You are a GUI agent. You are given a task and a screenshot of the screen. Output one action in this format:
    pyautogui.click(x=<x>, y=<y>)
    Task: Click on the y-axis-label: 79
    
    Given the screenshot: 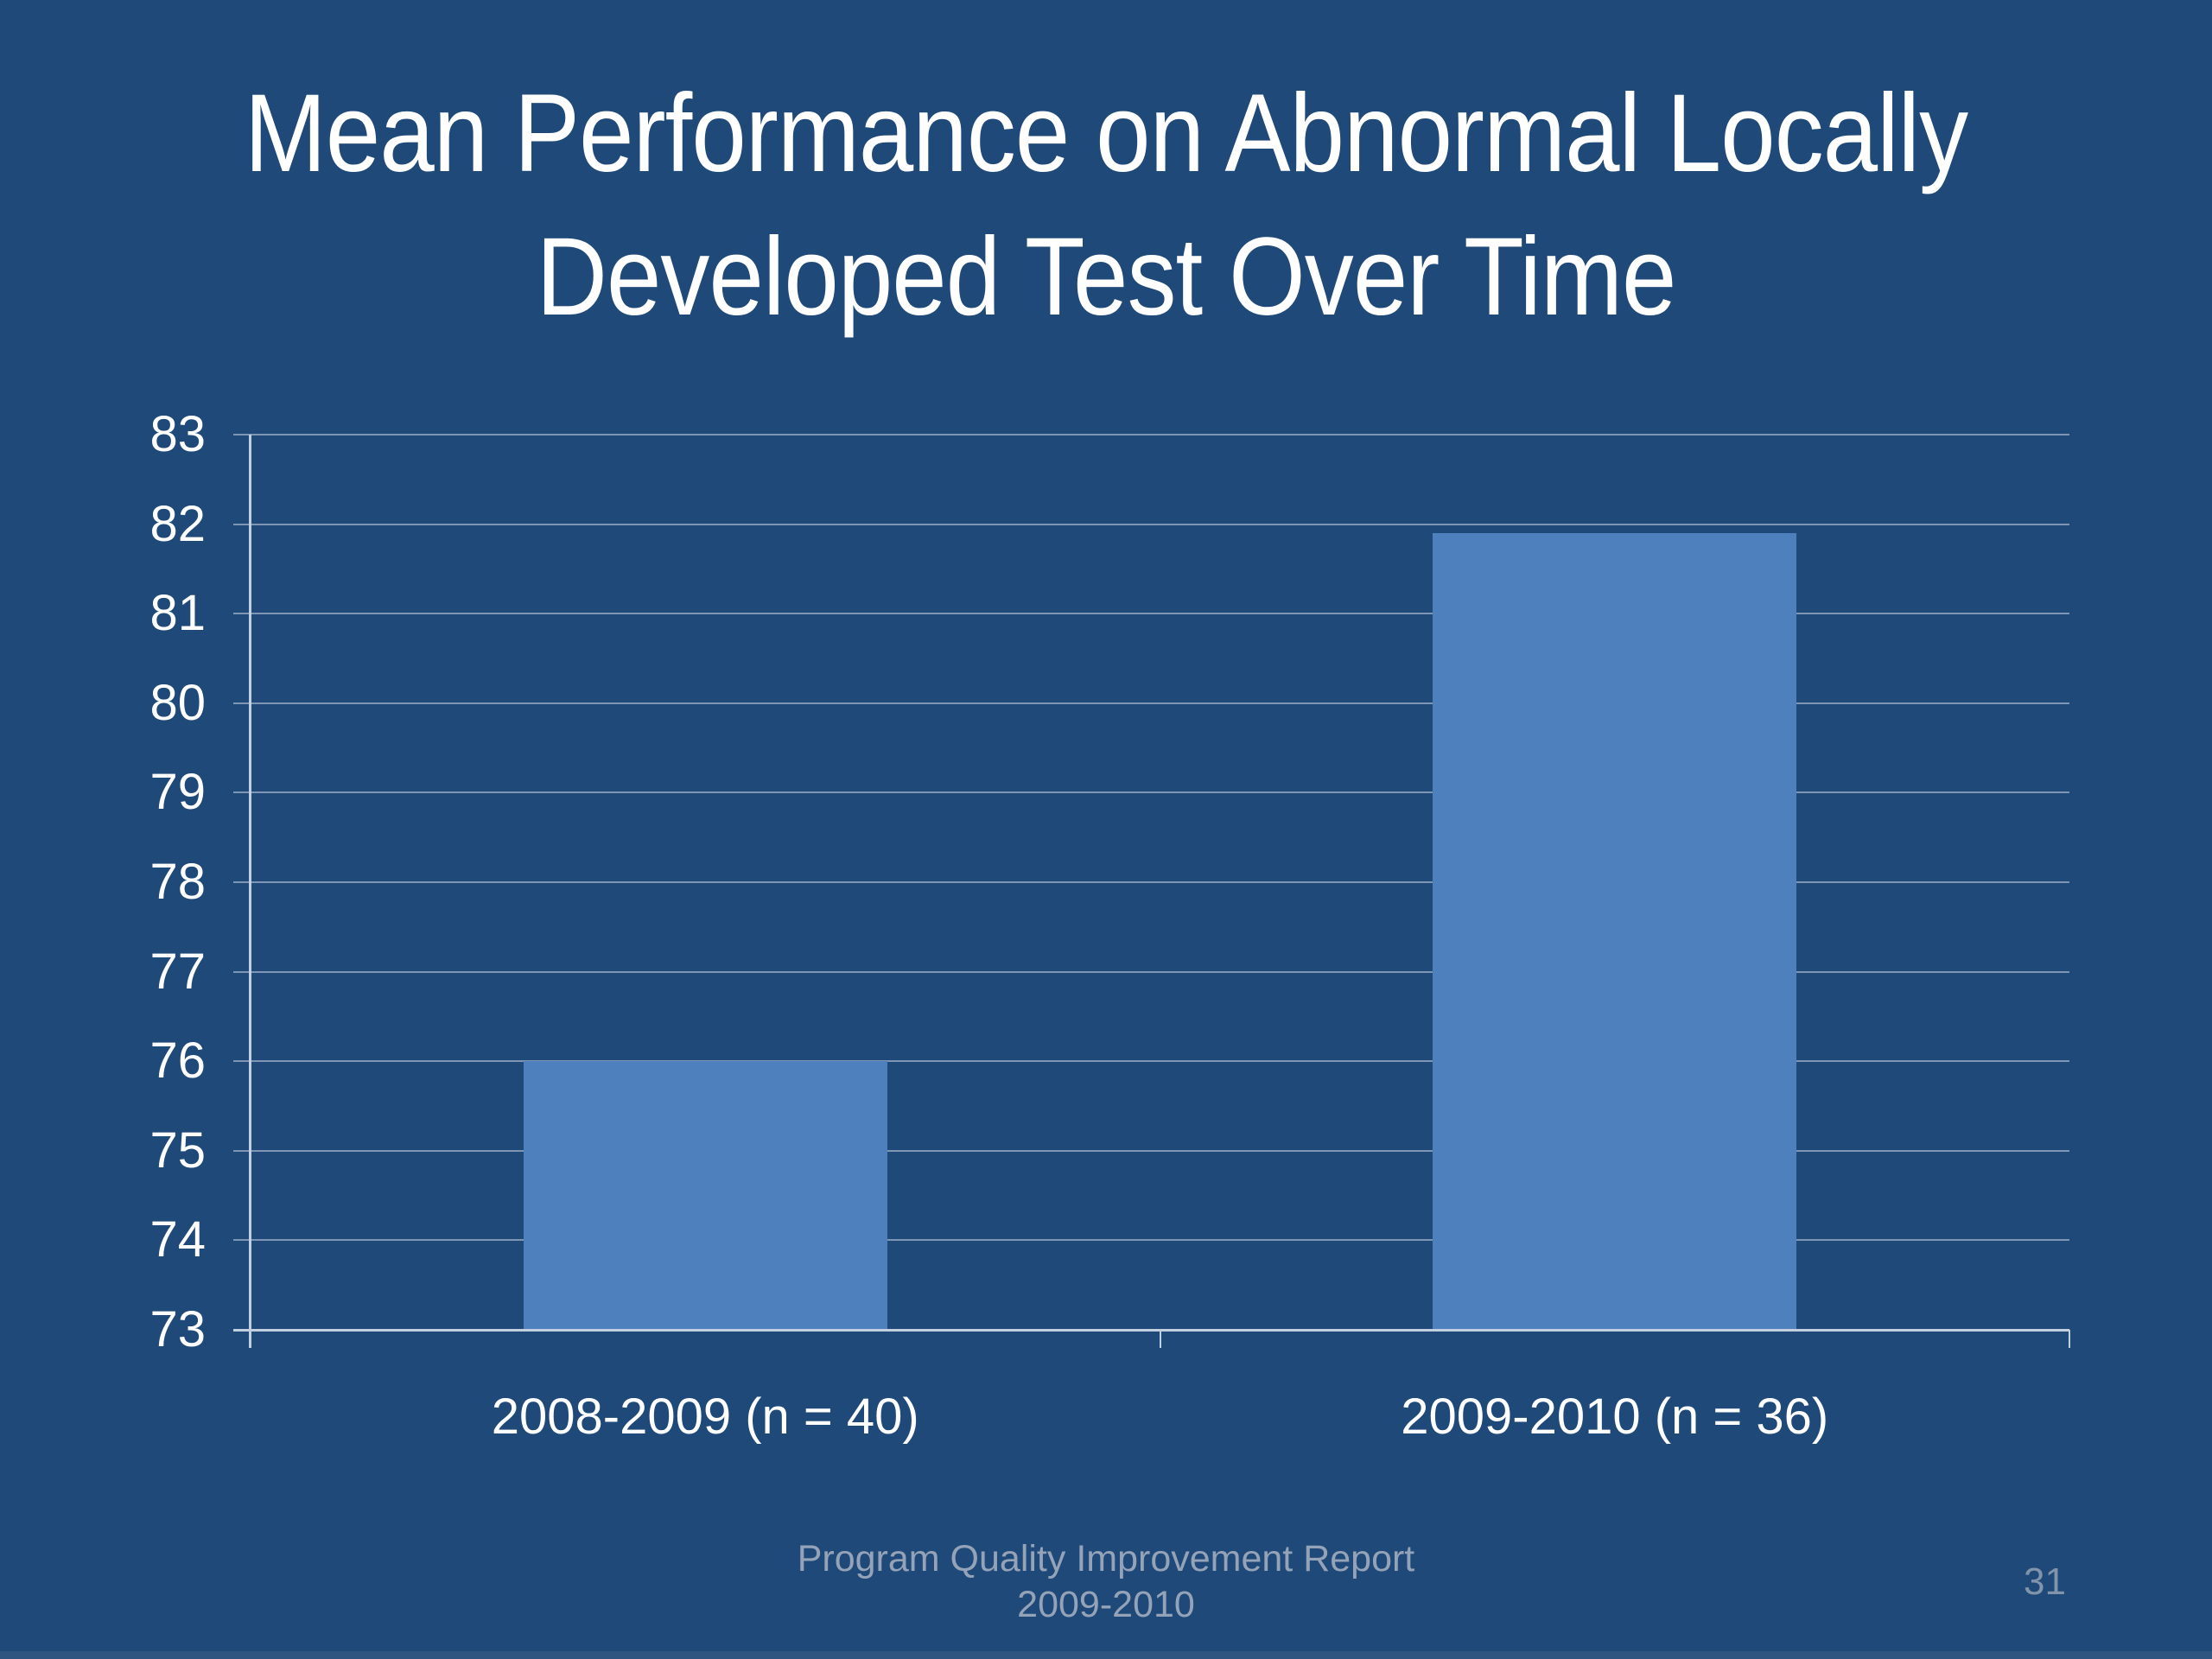 What is the action you would take?
    pyautogui.click(x=177, y=792)
    